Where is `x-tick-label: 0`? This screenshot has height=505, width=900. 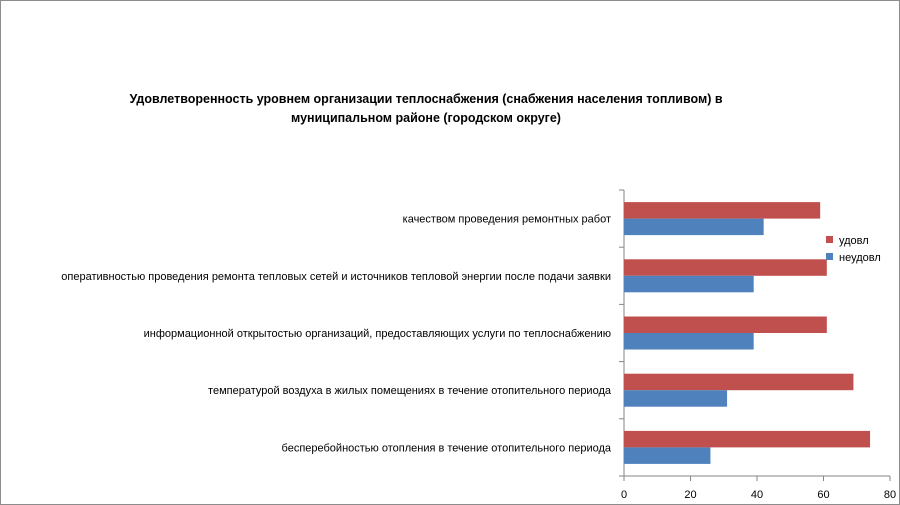
x-tick-label: 0 is located at coordinates (624, 495).